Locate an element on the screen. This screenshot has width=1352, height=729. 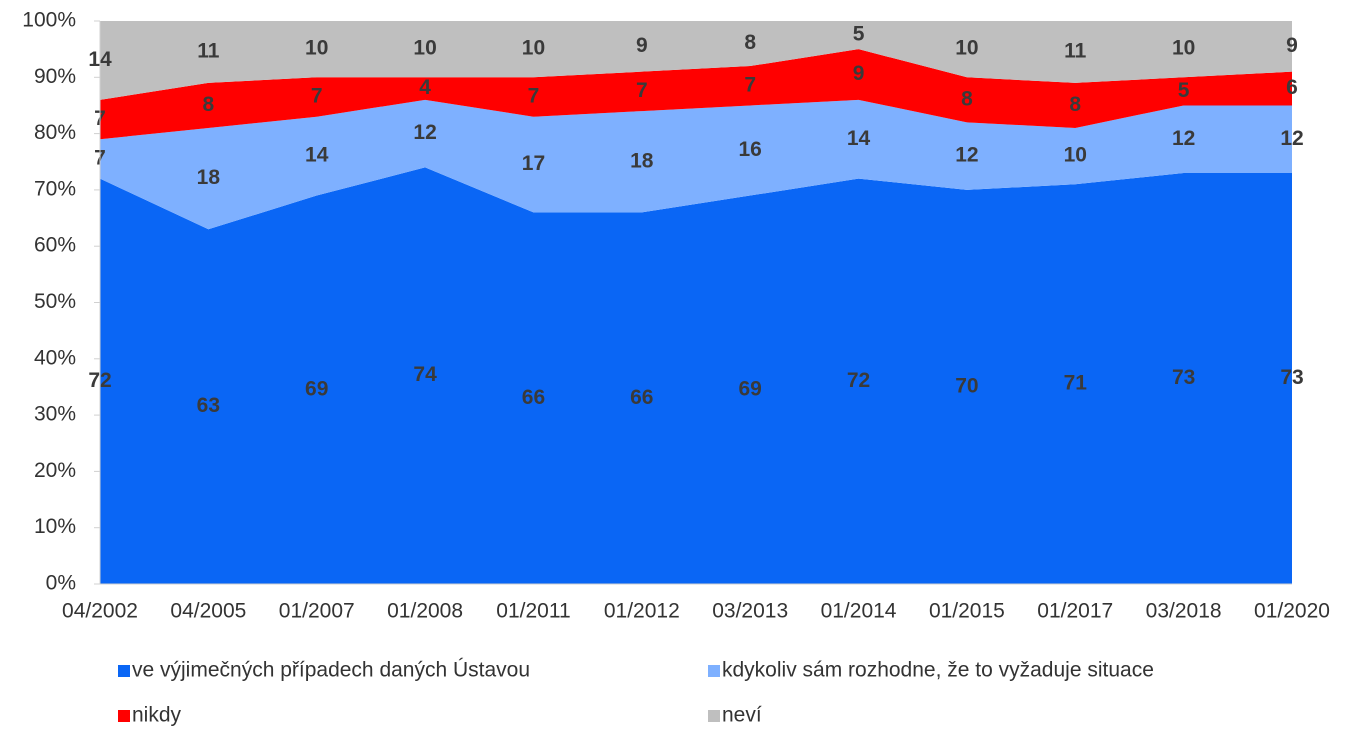
x-tick-label: 04/2005 is located at coordinates (208, 611).